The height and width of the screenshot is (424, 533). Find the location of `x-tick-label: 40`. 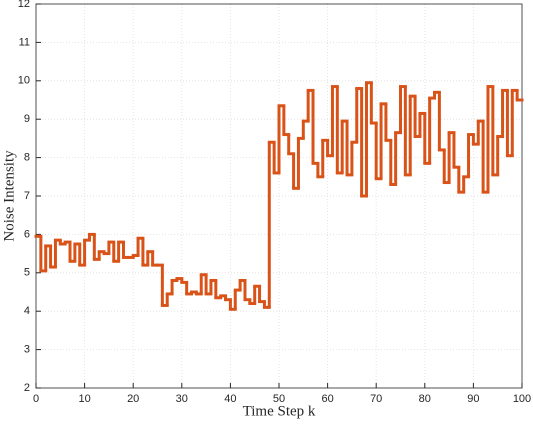

x-tick-label: 40 is located at coordinates (230, 399).